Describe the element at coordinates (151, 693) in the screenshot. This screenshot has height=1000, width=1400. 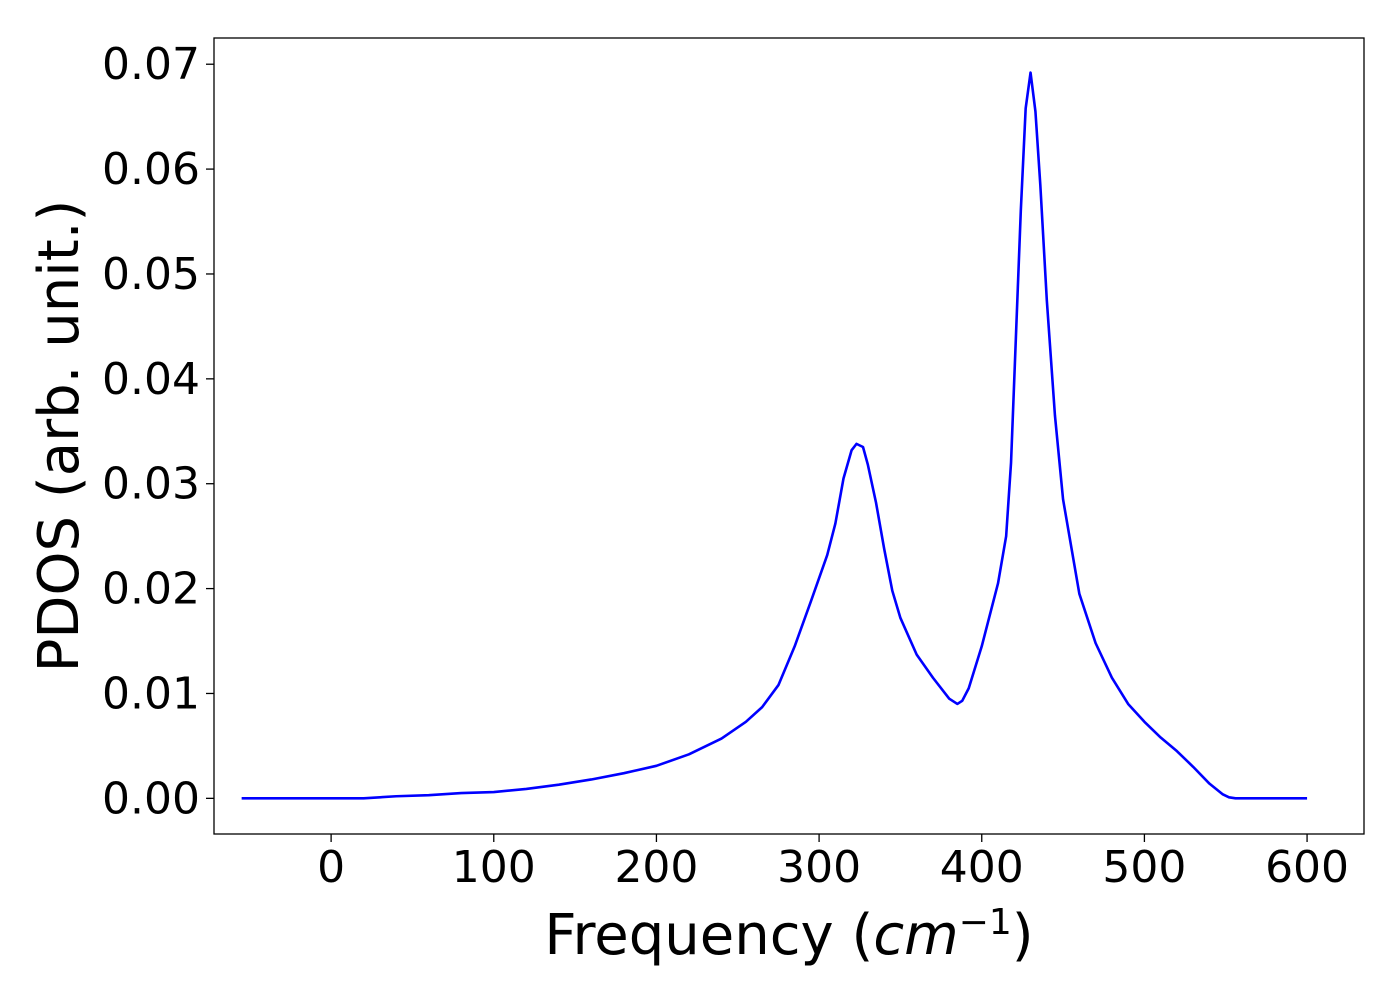
I see `y-tick-label: 0.01` at that location.